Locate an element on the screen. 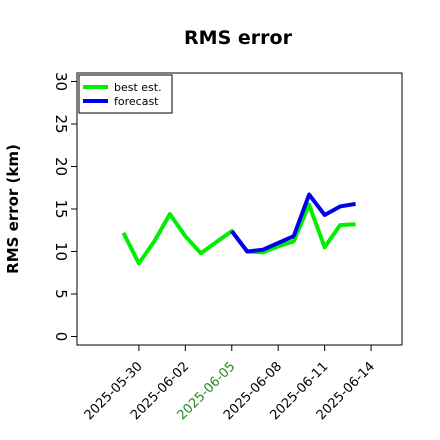 This screenshot has width=440, height=440. series-layer is located at coordinates (238, 229).